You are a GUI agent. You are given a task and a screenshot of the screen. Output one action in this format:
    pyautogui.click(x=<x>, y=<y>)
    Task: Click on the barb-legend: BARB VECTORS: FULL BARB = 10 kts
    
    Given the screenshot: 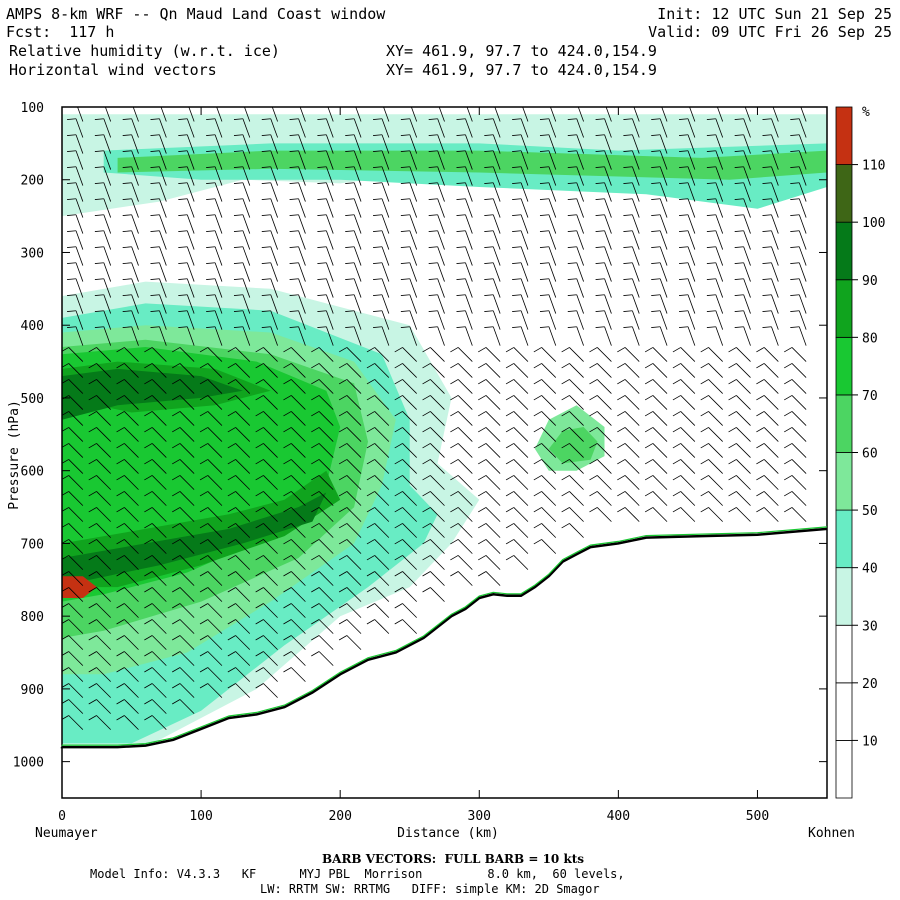 What is the action you would take?
    pyautogui.click(x=453, y=859)
    